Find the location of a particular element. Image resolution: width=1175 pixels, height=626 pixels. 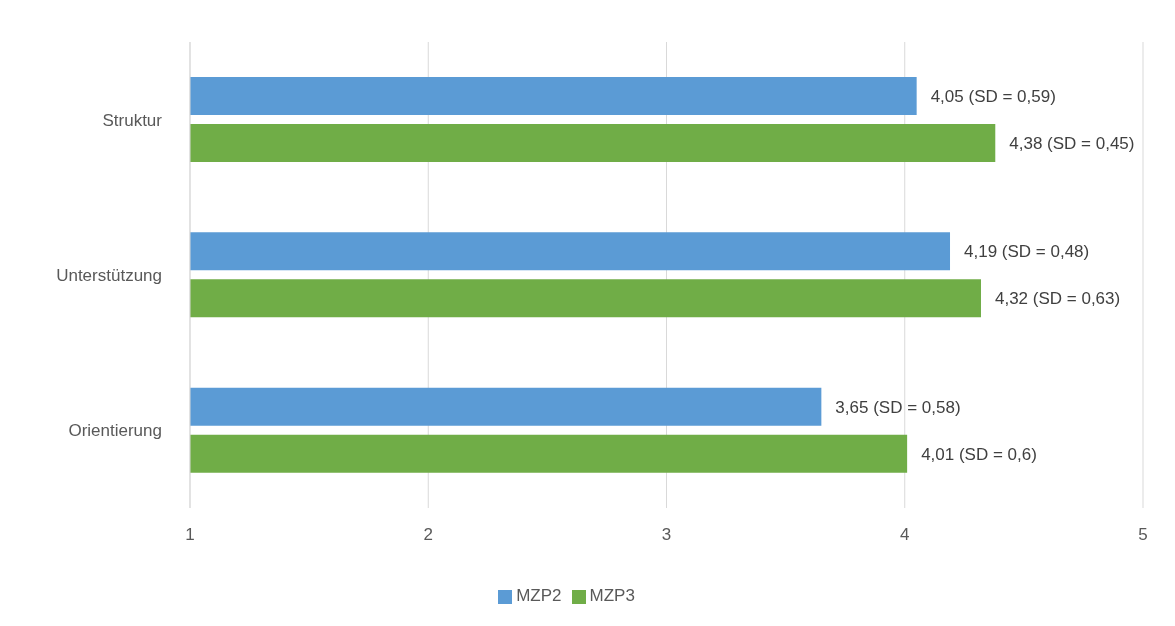

data-label: 4,38 (SD = 0,45) is located at coordinates (1072, 143).